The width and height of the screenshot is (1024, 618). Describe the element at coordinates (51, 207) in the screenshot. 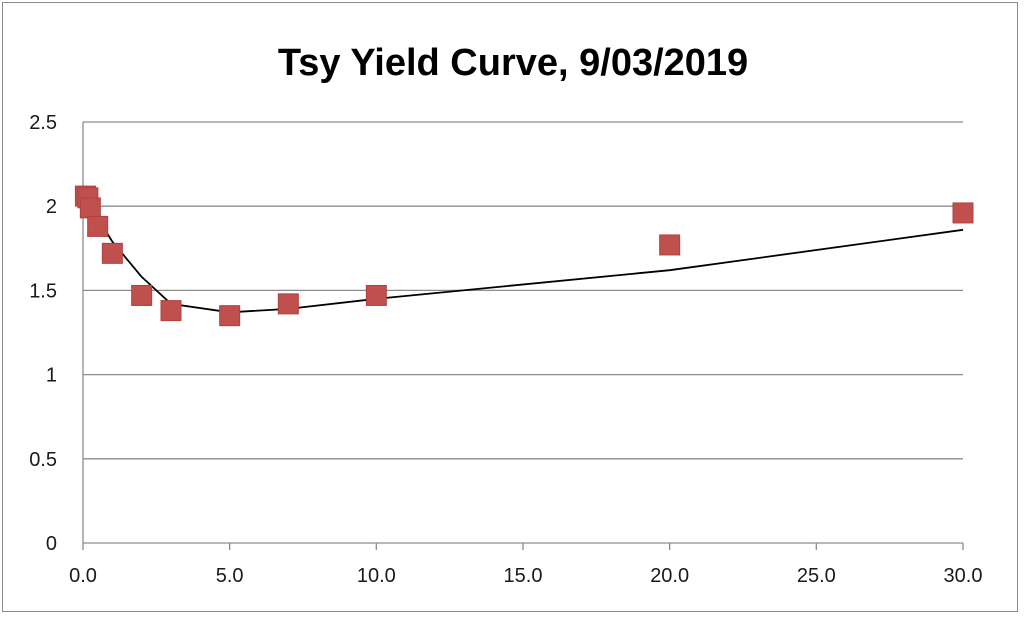

I see `y-tick-label: 2` at that location.